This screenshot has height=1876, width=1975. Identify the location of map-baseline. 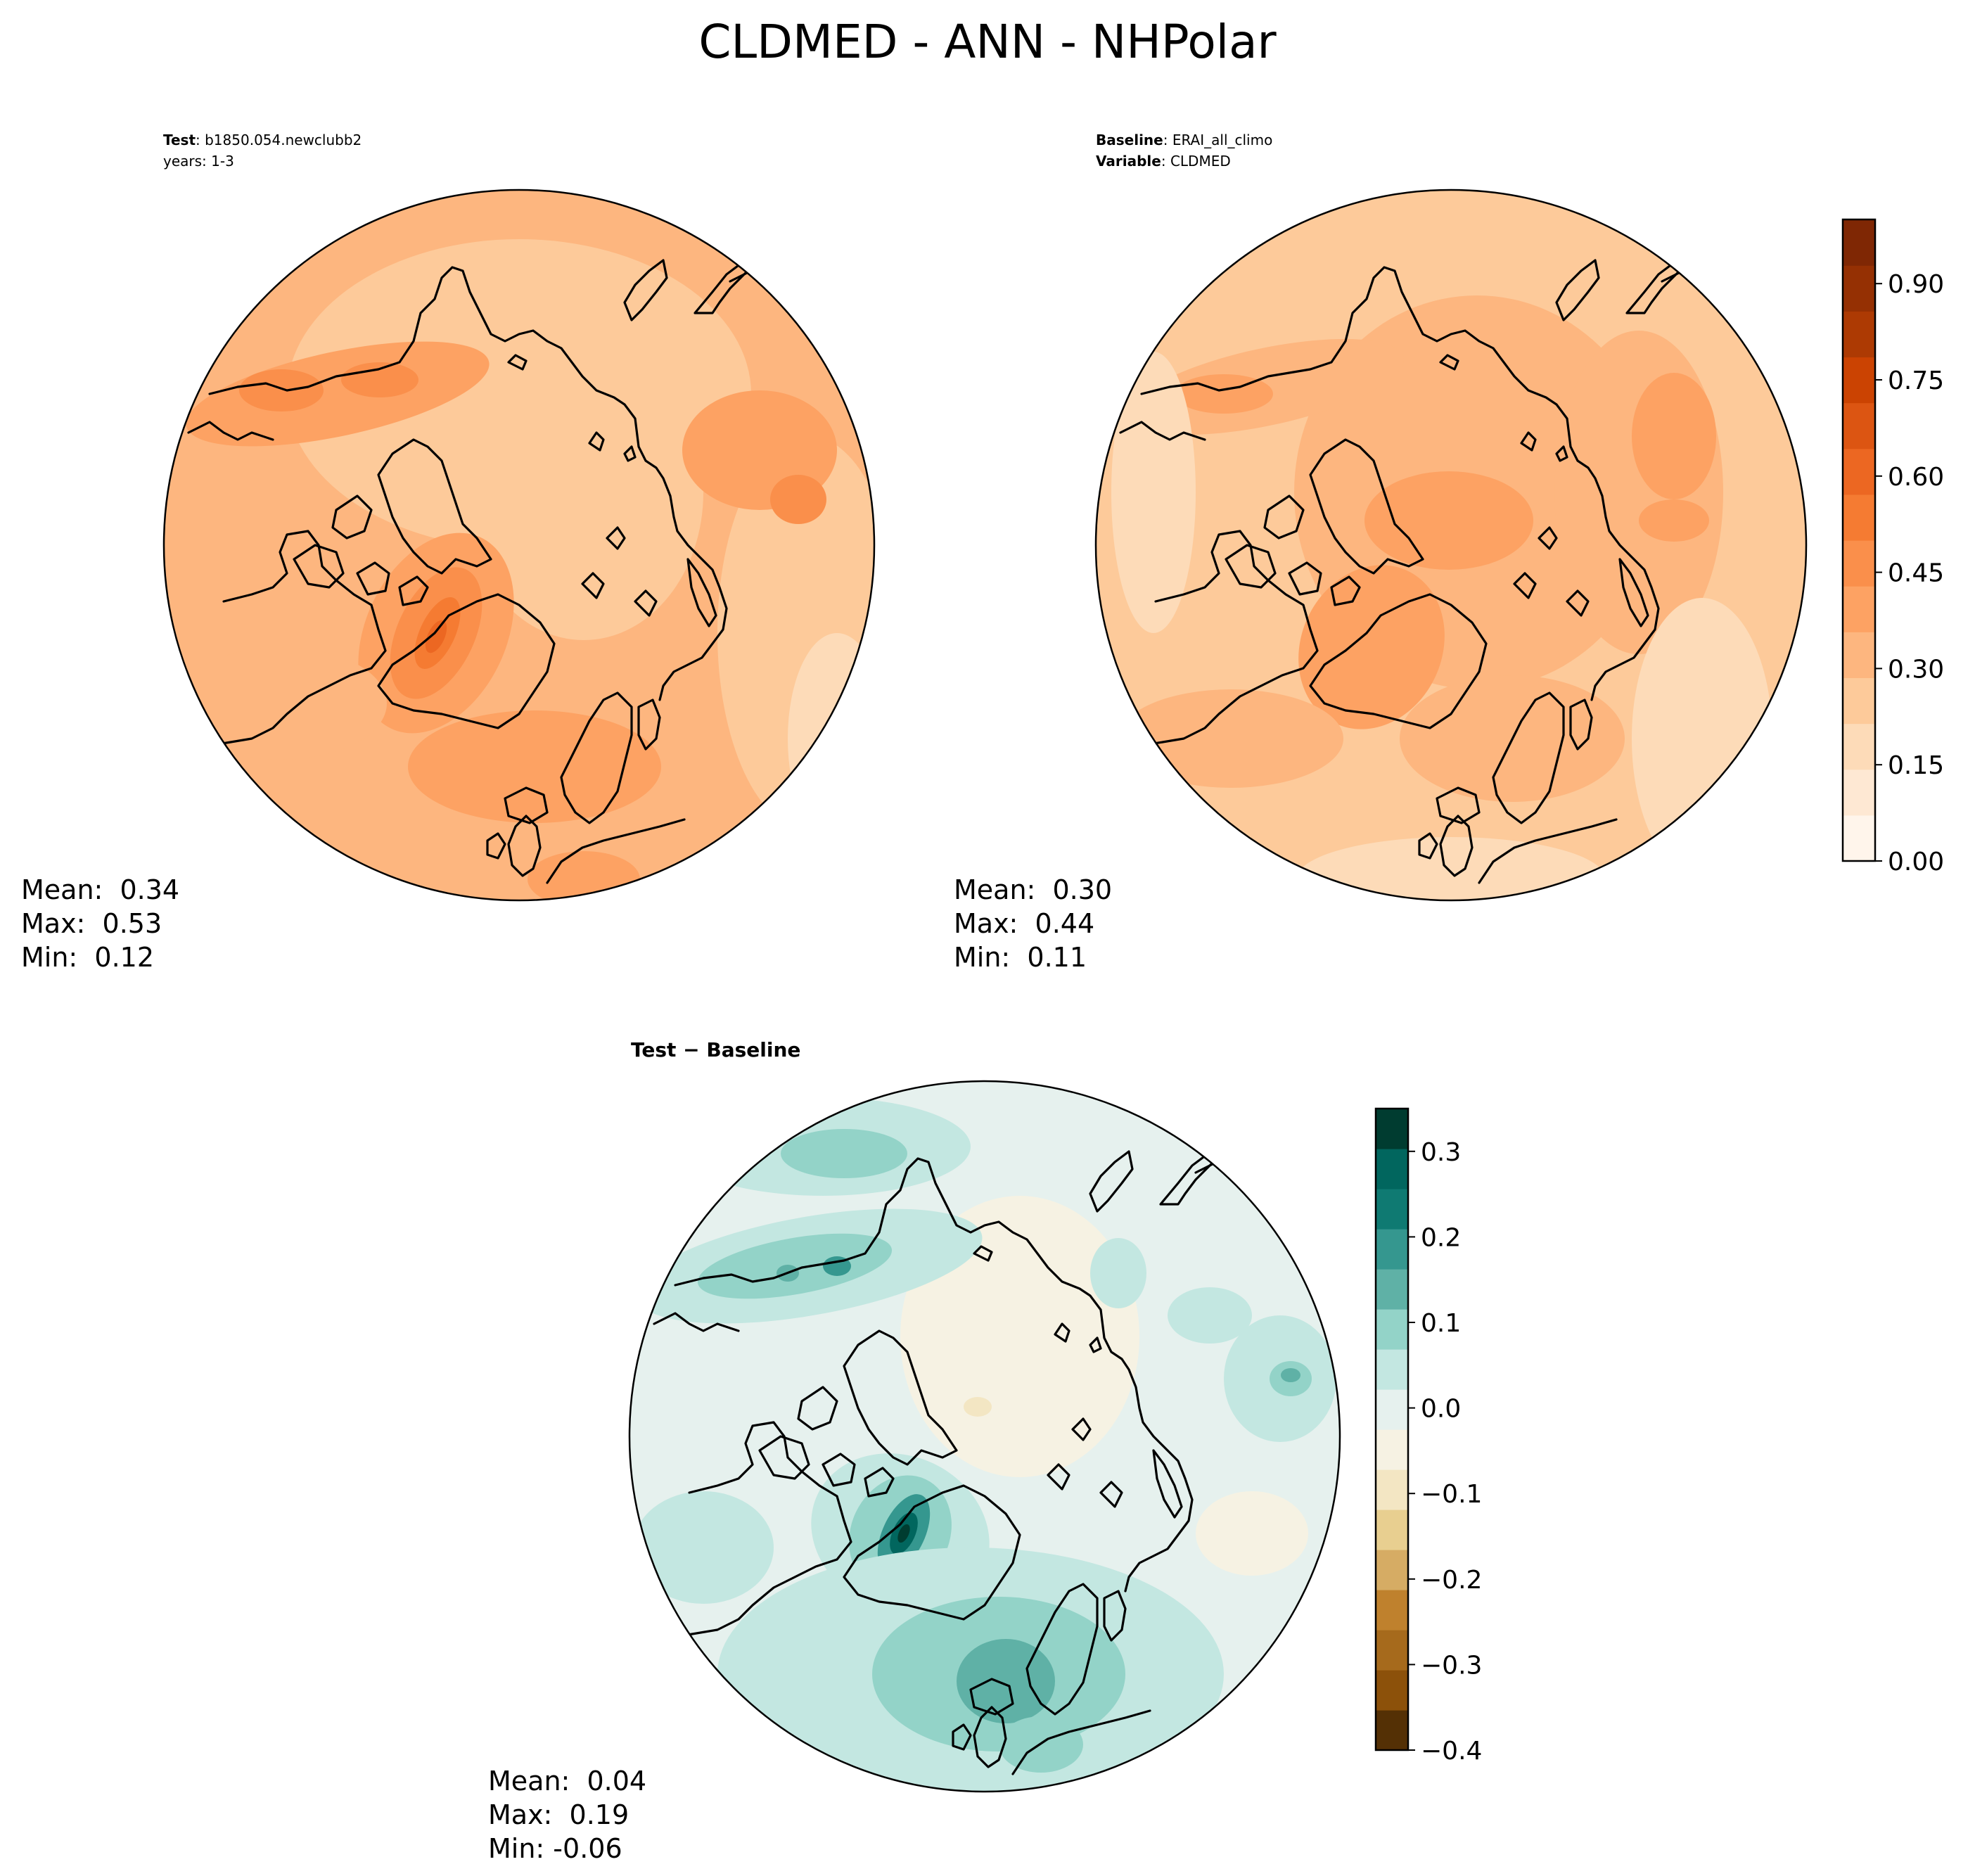
(1451, 545).